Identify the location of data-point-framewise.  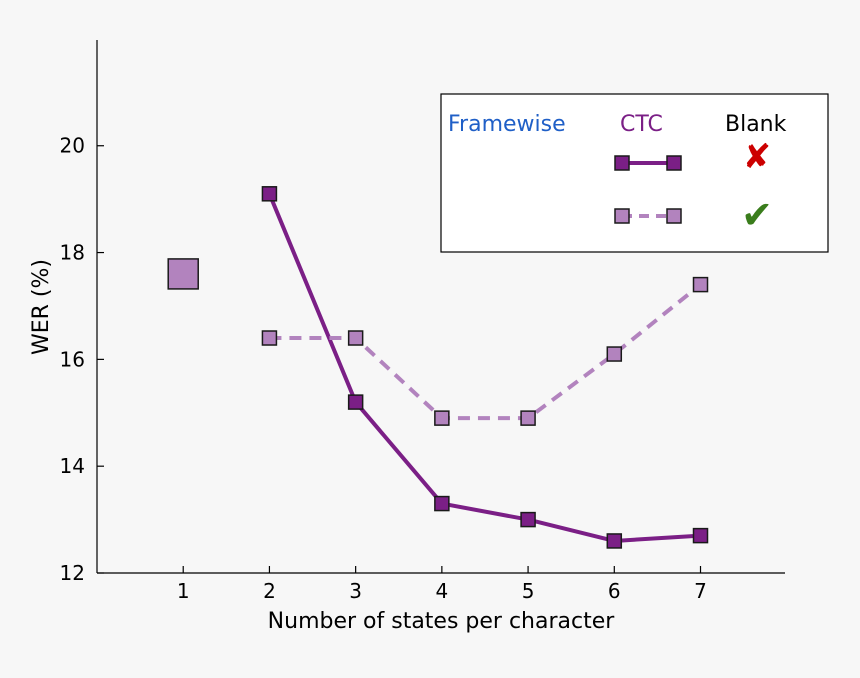
(183, 274).